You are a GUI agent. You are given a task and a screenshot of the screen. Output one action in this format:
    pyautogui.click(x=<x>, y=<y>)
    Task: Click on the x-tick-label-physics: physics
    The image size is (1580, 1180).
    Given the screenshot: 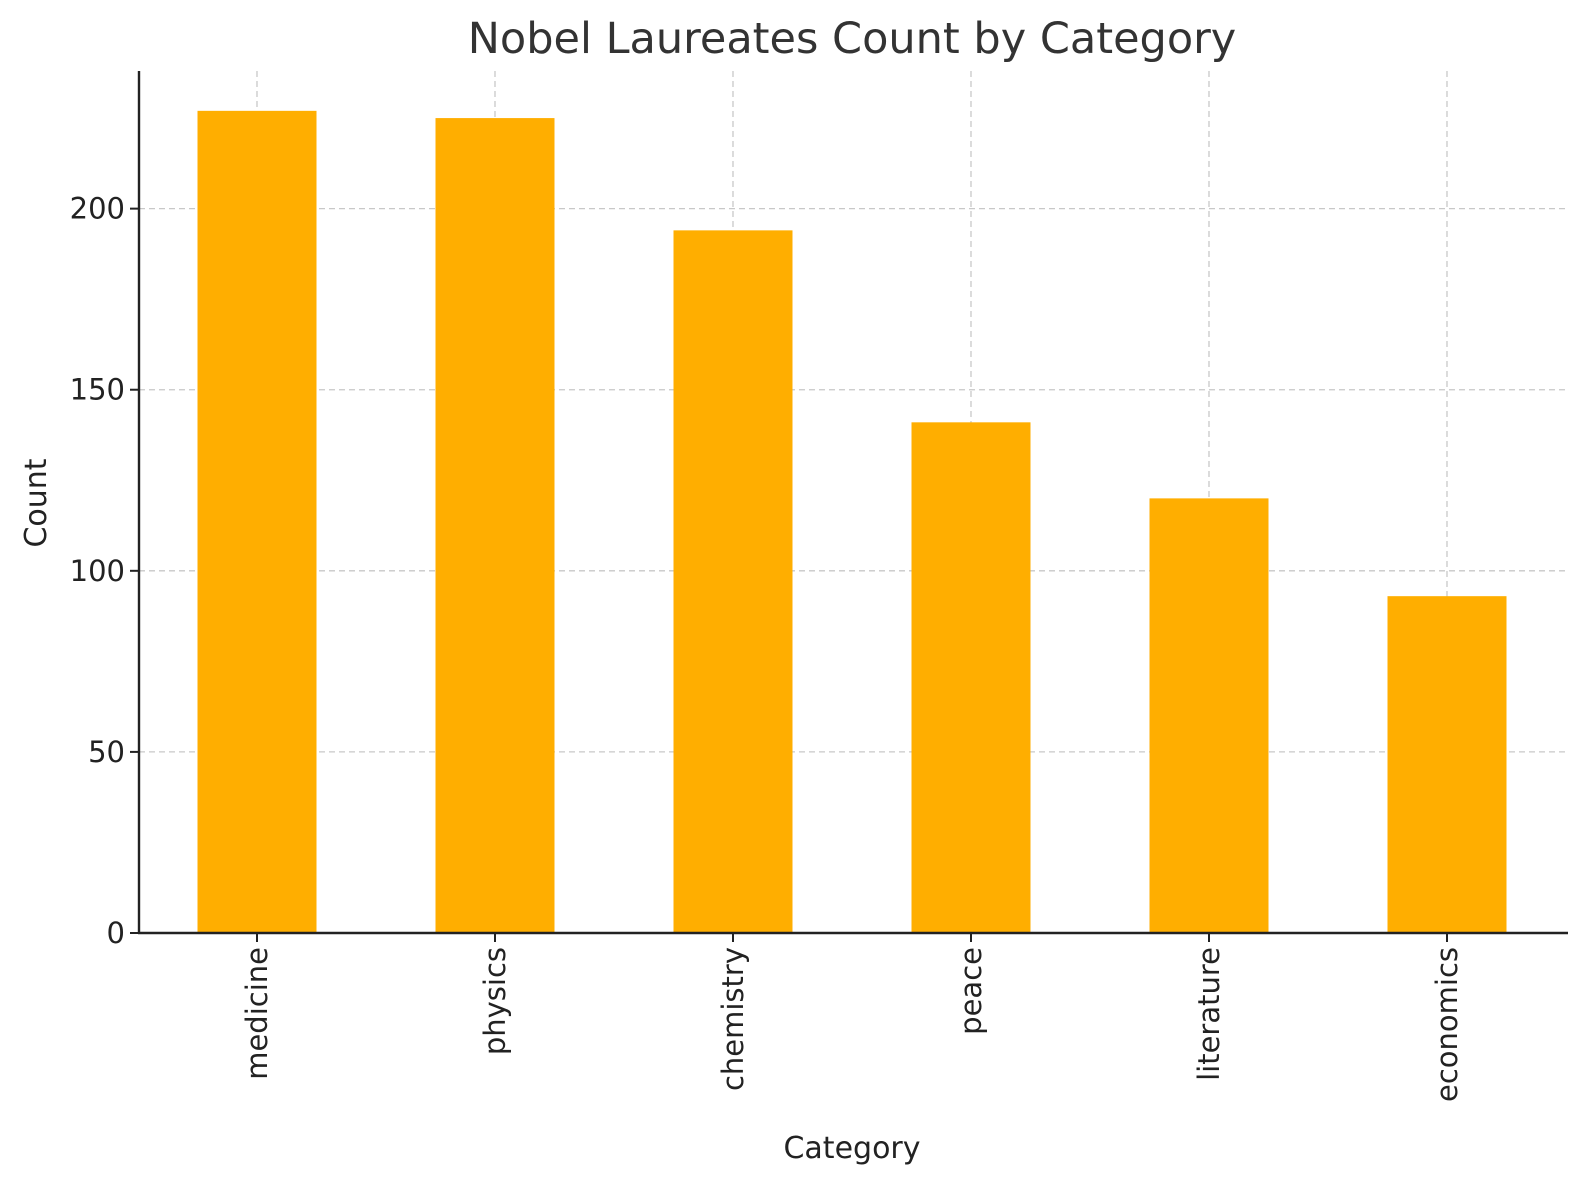 What is the action you would take?
    pyautogui.click(x=495, y=1001)
    